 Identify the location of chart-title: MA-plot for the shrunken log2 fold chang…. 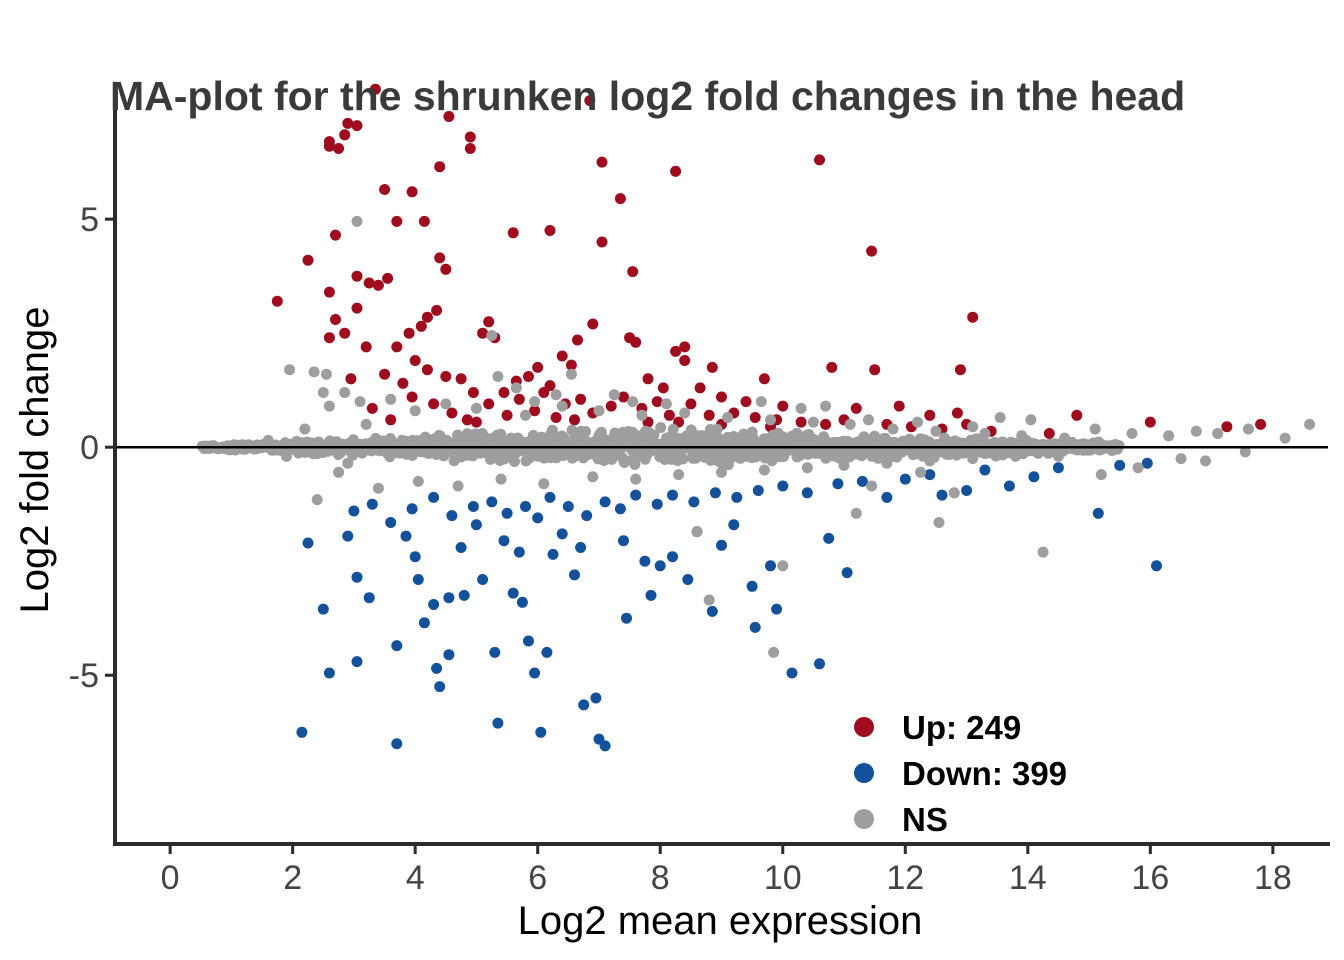
(647, 96).